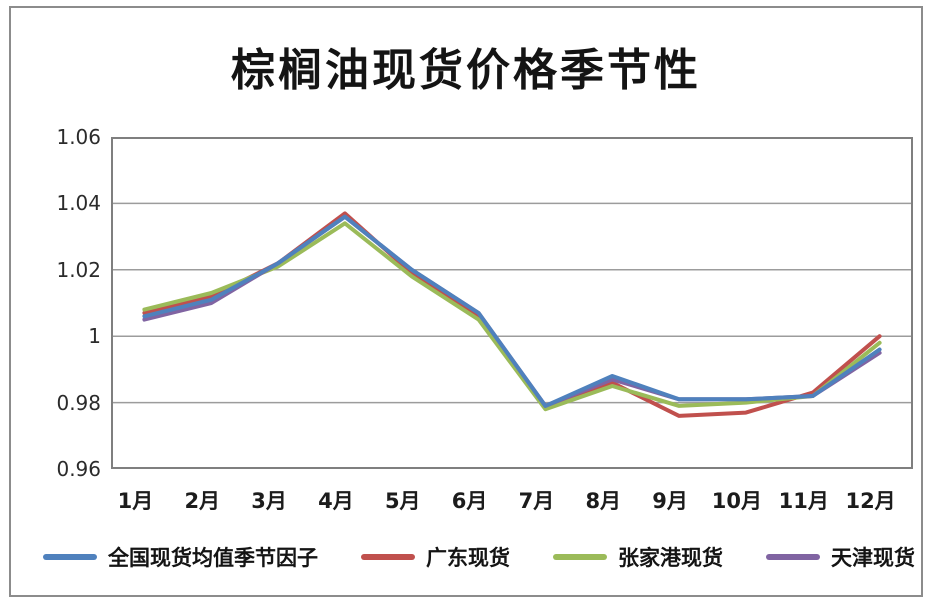  What do you see at coordinates (603, 501) in the screenshot?
I see `x-tick-label: 8月` at bounding box center [603, 501].